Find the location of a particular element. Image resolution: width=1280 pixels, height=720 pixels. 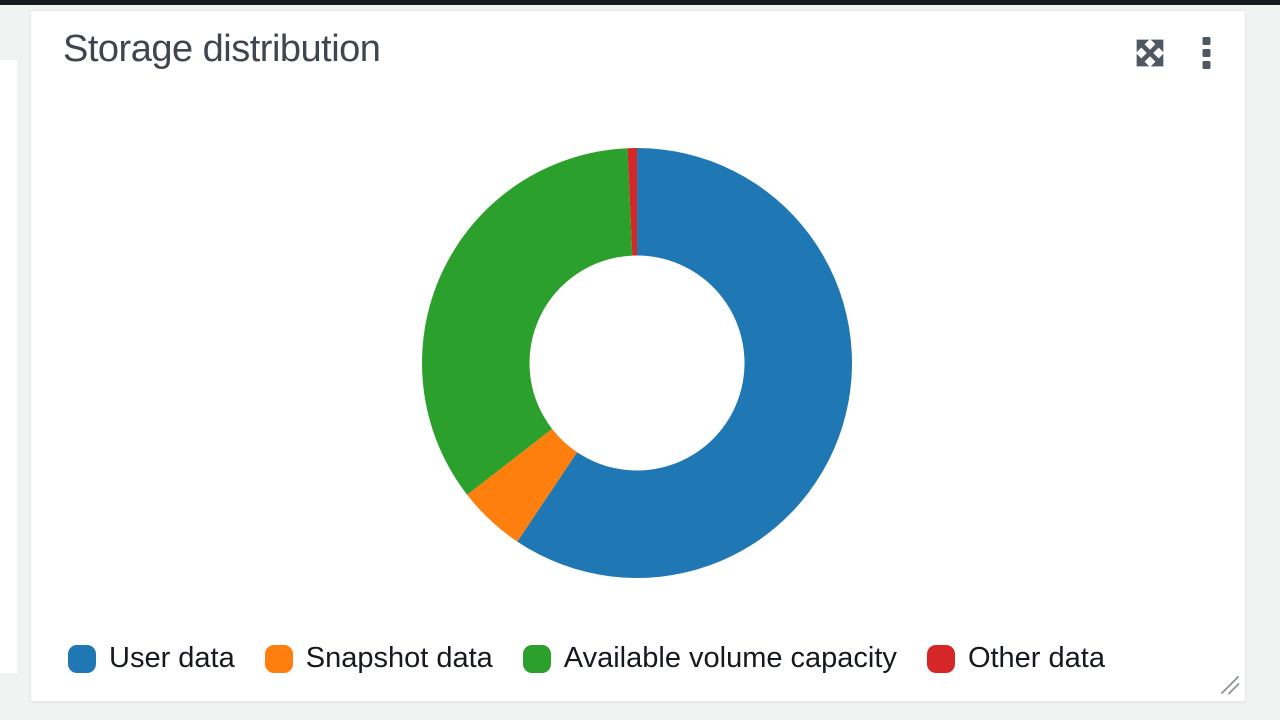

expand-widget-button is located at coordinates (1150, 53).